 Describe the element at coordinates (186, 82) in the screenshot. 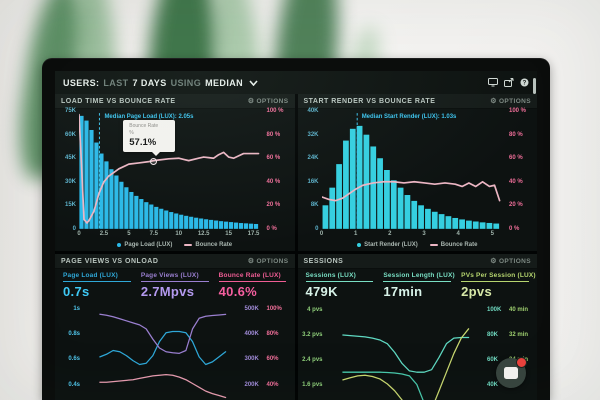

I see `filter-part: USING` at that location.